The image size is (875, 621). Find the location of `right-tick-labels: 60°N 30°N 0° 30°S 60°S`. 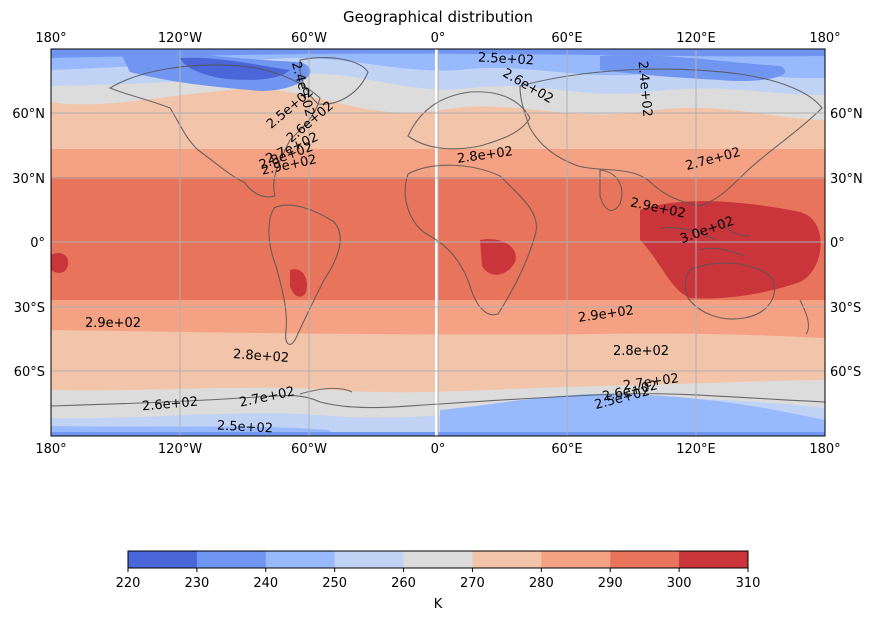

right-tick-labels: 60°N 30°N 0° 30°S 60°S is located at coordinates (846, 243).